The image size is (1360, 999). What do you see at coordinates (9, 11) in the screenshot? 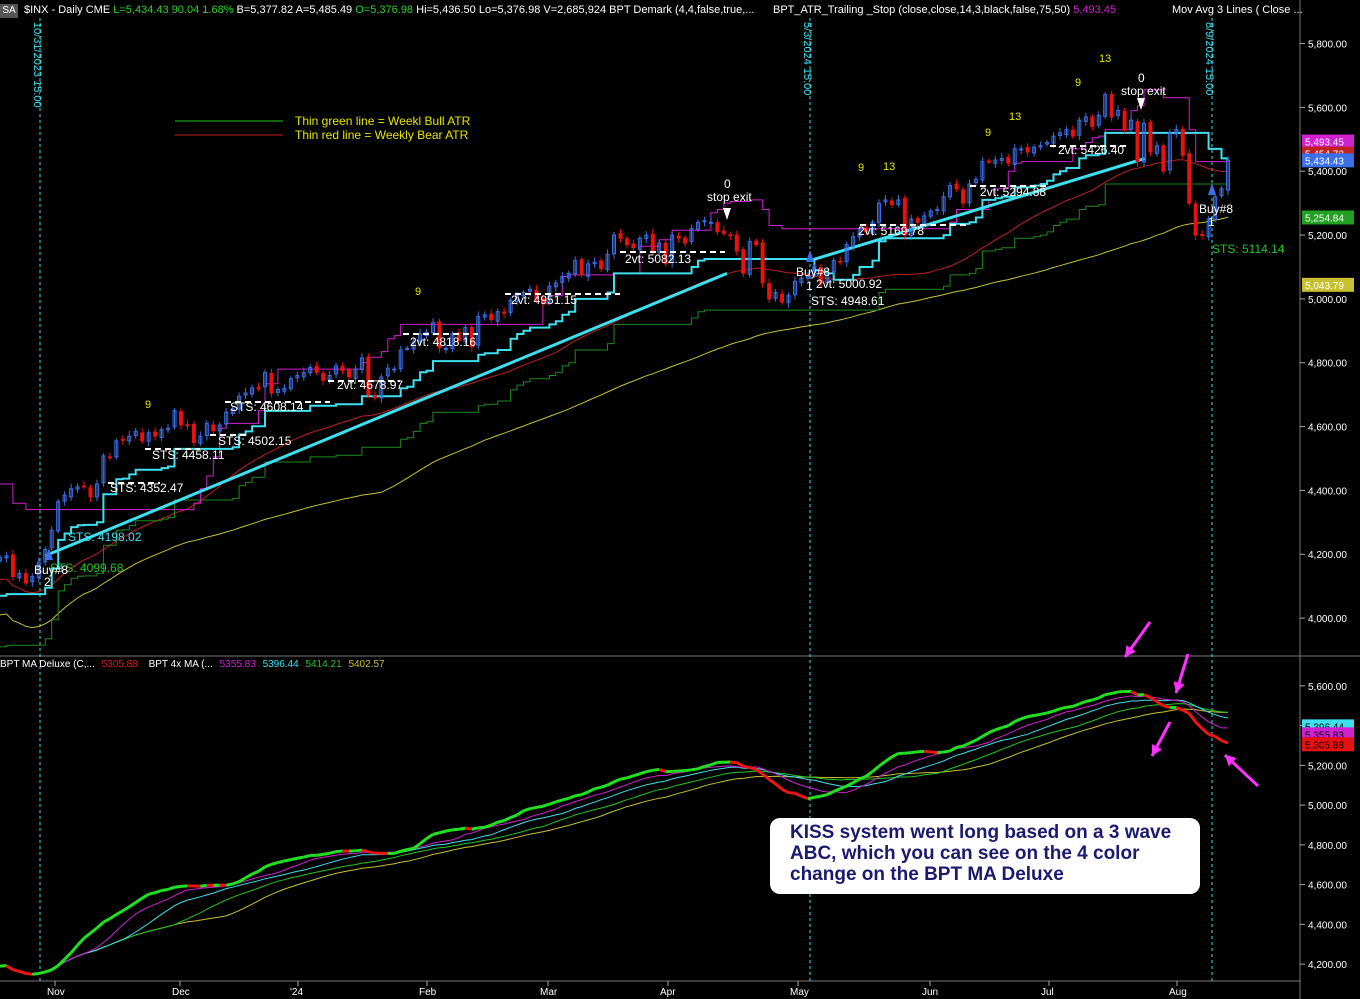
I see `symbol-tab: SA` at bounding box center [9, 11].